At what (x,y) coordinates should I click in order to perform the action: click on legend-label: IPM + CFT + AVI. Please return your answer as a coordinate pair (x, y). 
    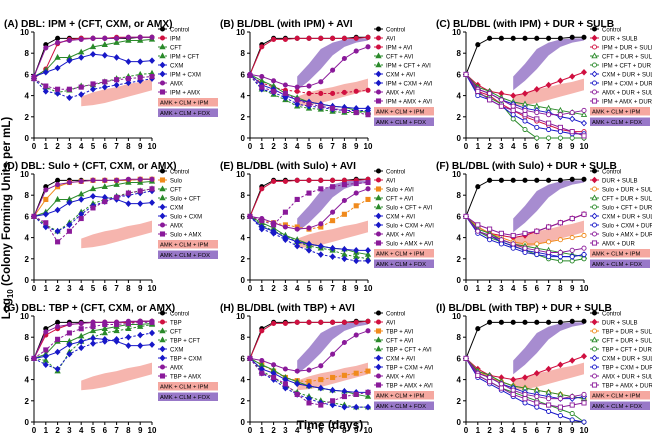
    Looking at the image, I should click on (408, 66).